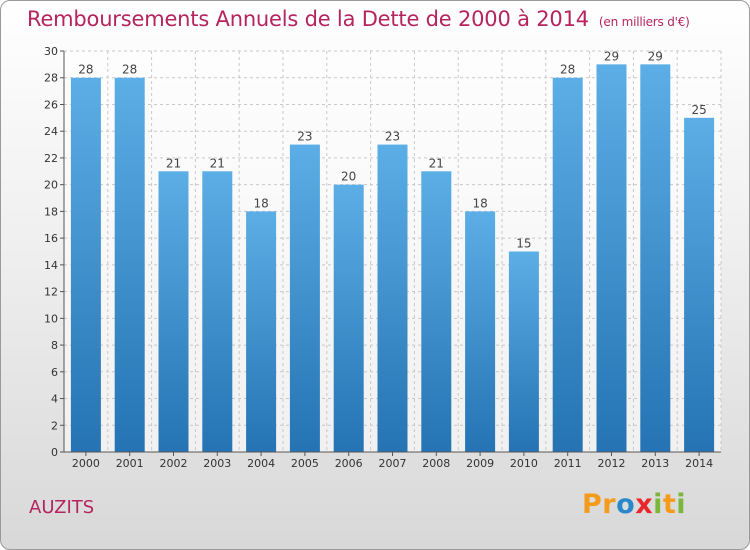  Describe the element at coordinates (480, 463) in the screenshot. I see `x-tick-label: 2009` at that location.